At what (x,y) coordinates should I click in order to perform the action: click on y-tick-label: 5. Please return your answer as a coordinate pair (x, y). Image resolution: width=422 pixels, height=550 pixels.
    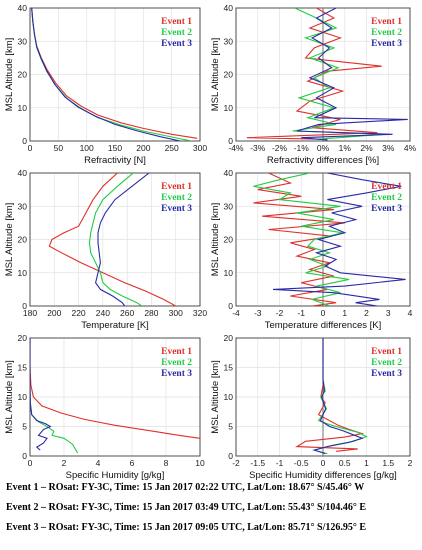
    Looking at the image, I should click on (230, 427).